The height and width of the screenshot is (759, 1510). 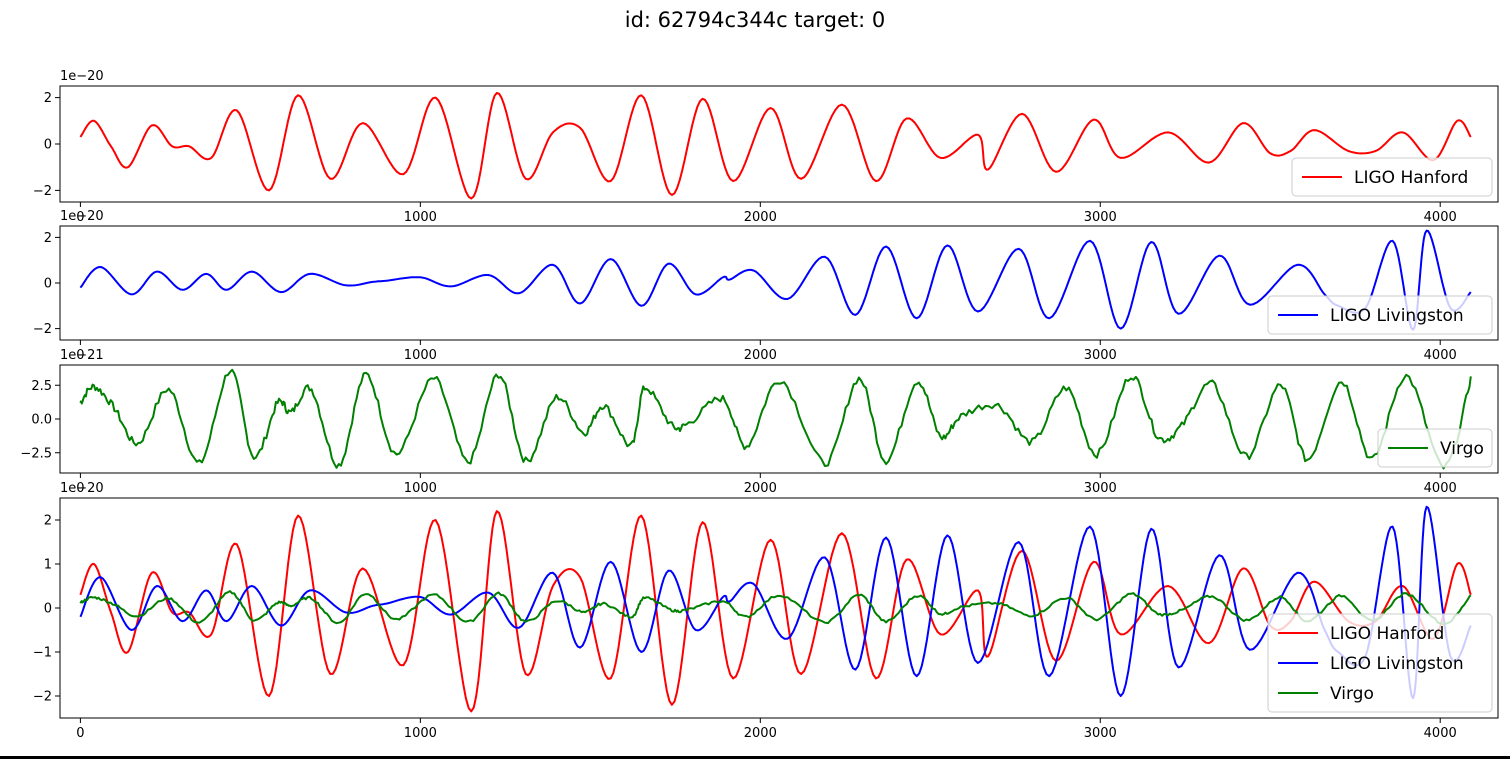 I want to click on y-tick-label: −2.5, so click(x=36, y=453).